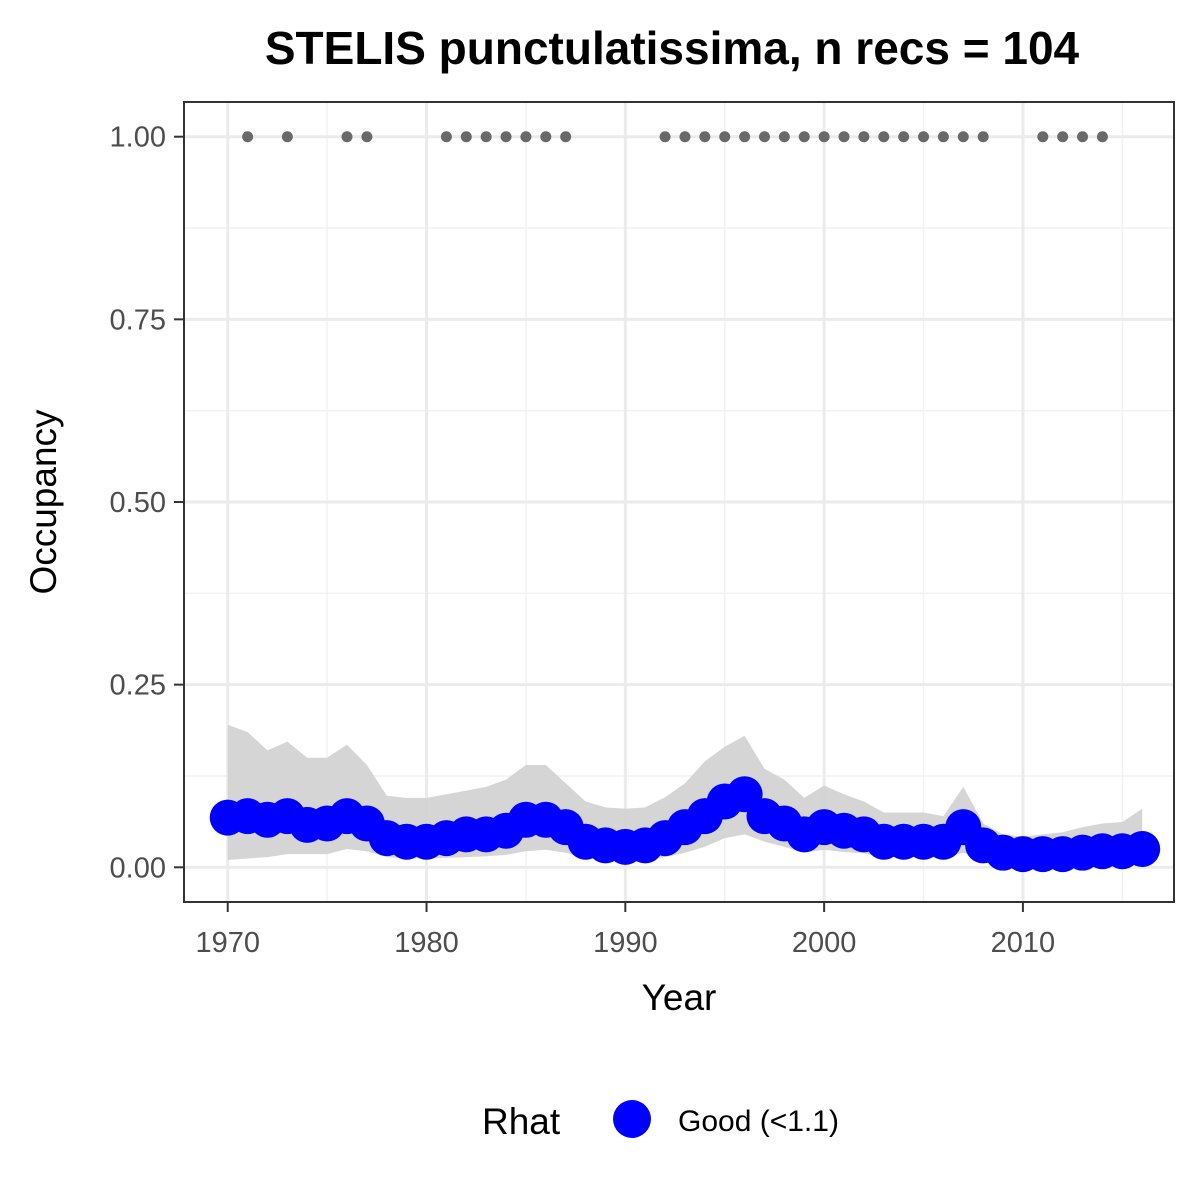  What do you see at coordinates (227, 943) in the screenshot?
I see `x-tick-label: 1970` at bounding box center [227, 943].